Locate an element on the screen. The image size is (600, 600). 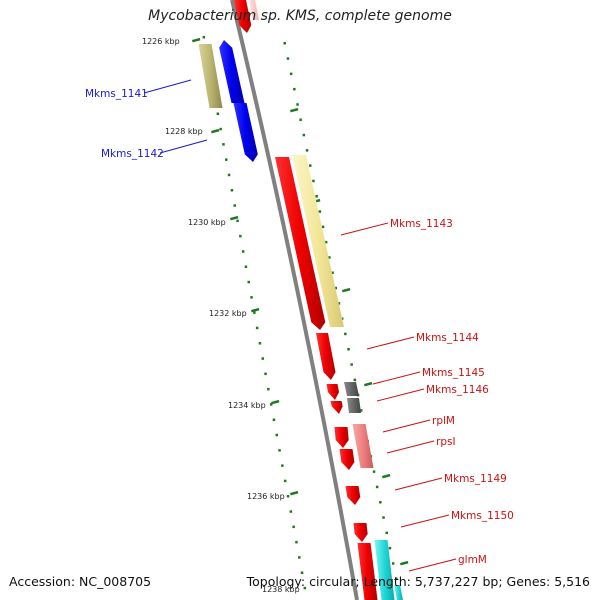
gene-feature-top-pink is located at coordinates (254, 10).